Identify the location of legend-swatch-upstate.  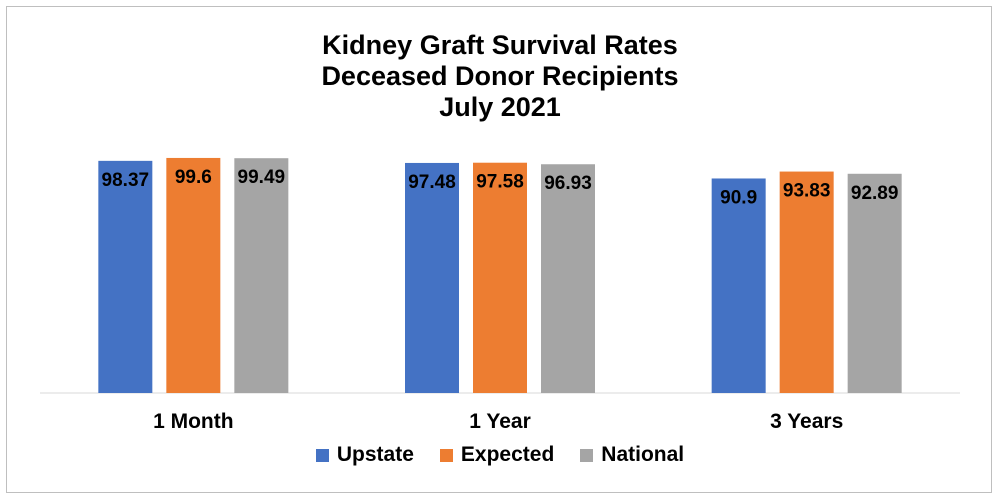
(322, 455).